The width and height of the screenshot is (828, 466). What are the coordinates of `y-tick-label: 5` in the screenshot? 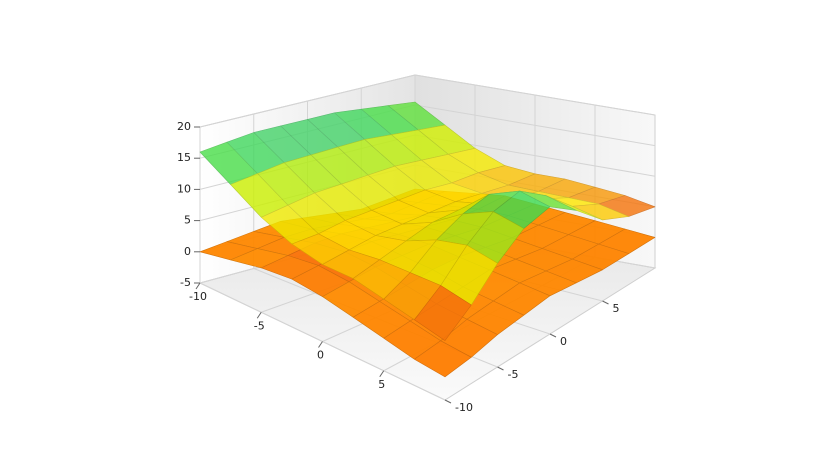 It's located at (616, 308).